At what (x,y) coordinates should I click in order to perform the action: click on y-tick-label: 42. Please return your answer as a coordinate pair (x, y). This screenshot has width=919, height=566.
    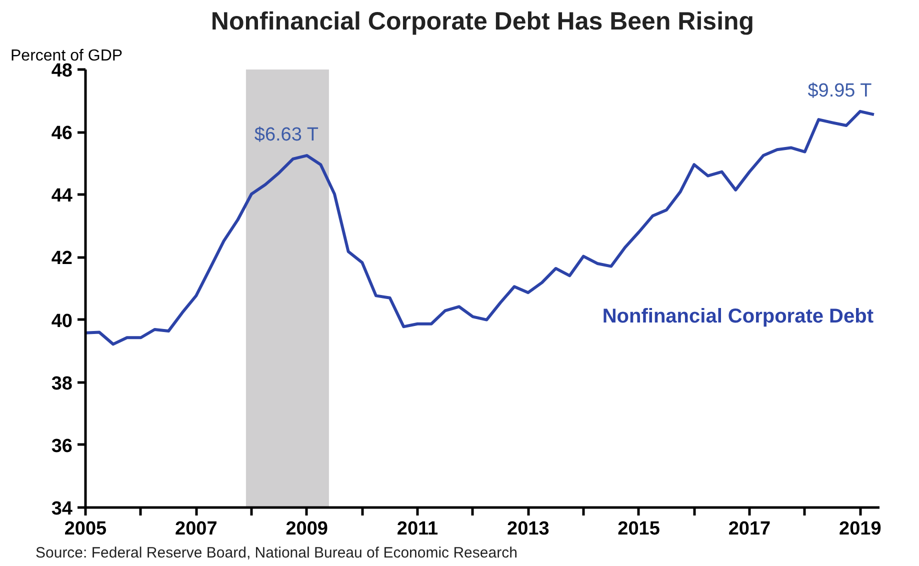
    Looking at the image, I should click on (62, 259).